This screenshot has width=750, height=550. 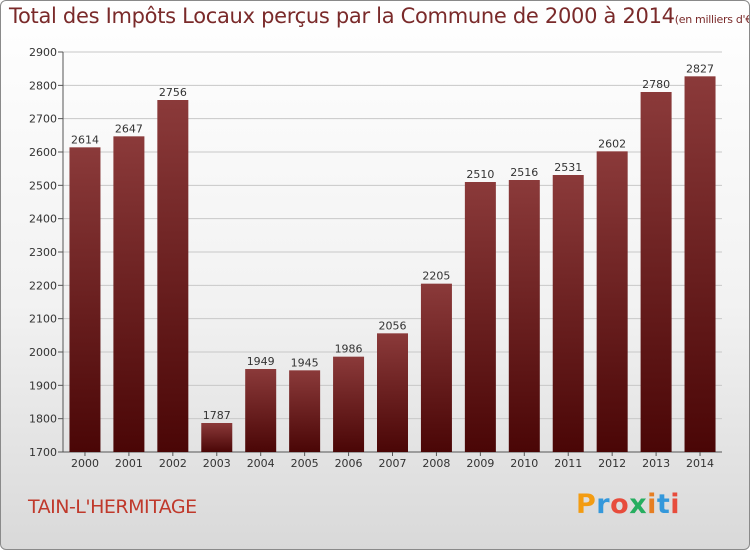 What do you see at coordinates (663, 504) in the screenshot?
I see `logo-letter: t` at bounding box center [663, 504].